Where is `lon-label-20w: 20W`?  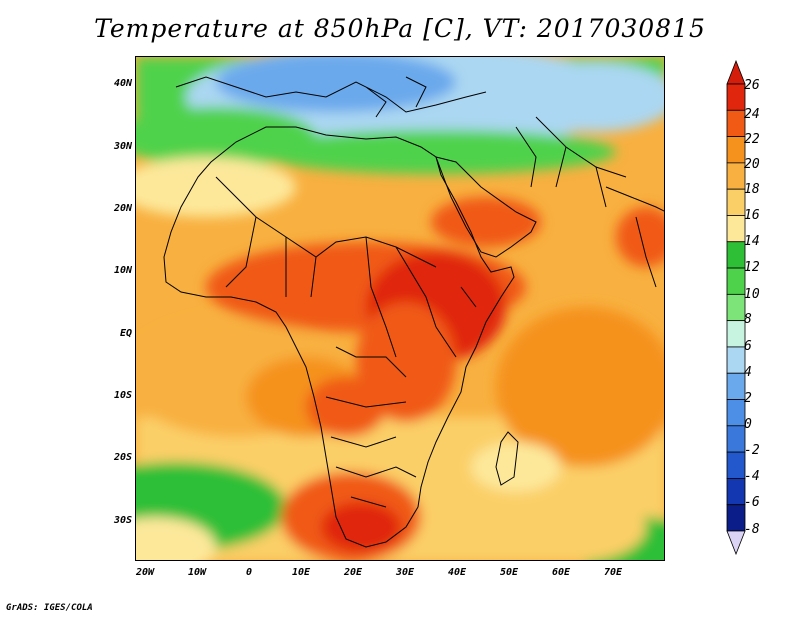
lon-label-20w: 20W is located at coordinates (145, 572).